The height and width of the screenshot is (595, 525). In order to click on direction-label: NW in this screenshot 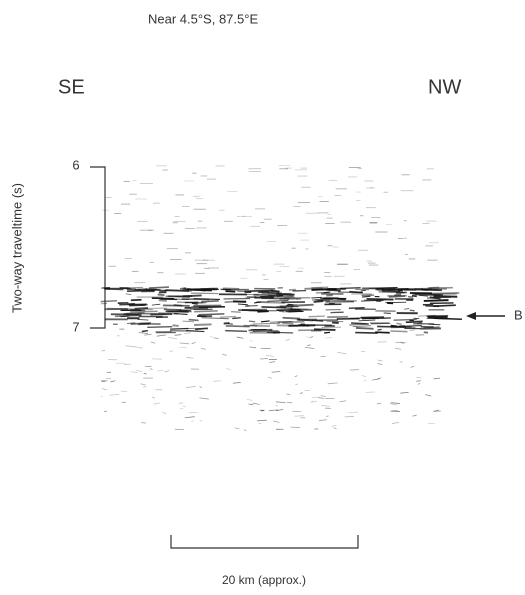, I will do `click(444, 87)`.